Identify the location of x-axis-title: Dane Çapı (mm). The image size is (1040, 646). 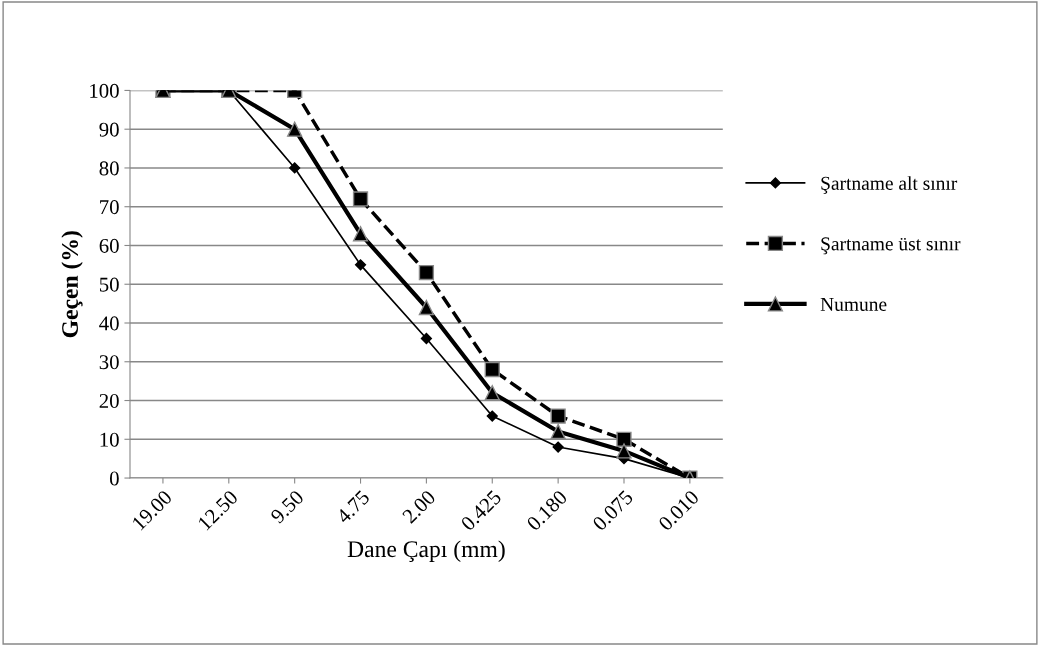
(426, 551).